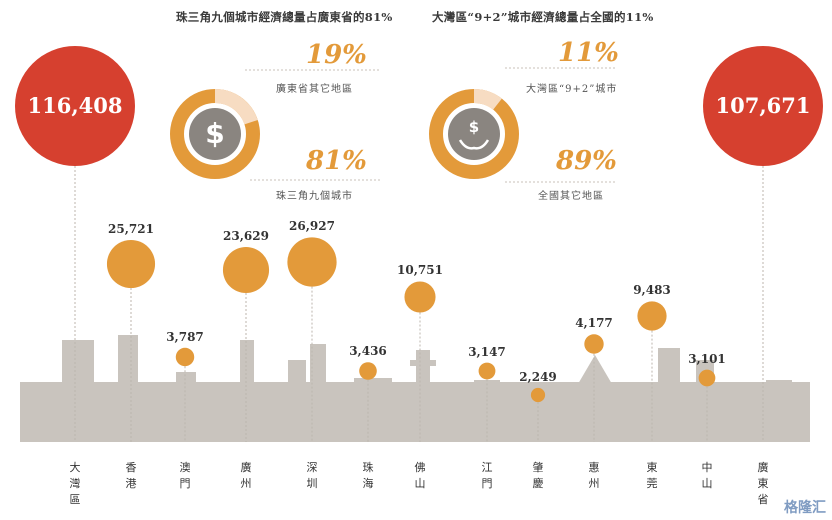 The image size is (832, 520). Describe the element at coordinates (415, 412) in the screenshot. I see `skyline-base` at that location.